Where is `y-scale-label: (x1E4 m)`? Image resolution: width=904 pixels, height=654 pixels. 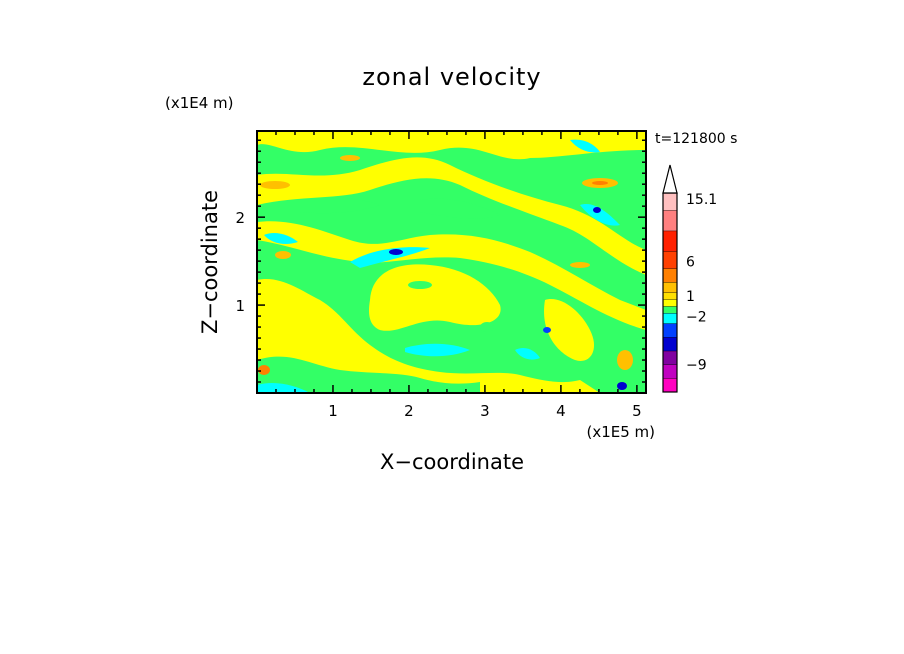
y-scale-label: (x1E4 m) is located at coordinates (199, 103).